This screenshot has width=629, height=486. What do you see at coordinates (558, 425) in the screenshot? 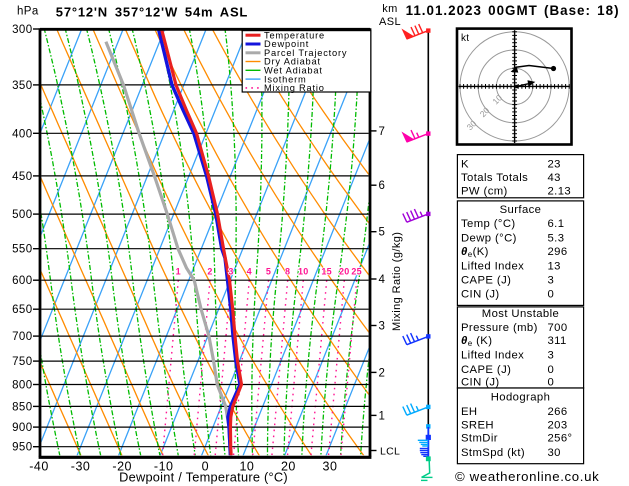
I see `svg-text: 203` at bounding box center [558, 425].